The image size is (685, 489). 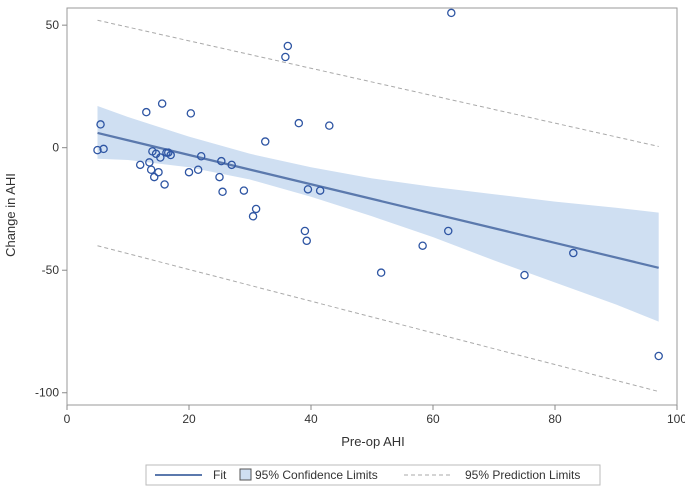 What do you see at coordinates (555, 419) in the screenshot?
I see `x-tick-label: 80` at bounding box center [555, 419].